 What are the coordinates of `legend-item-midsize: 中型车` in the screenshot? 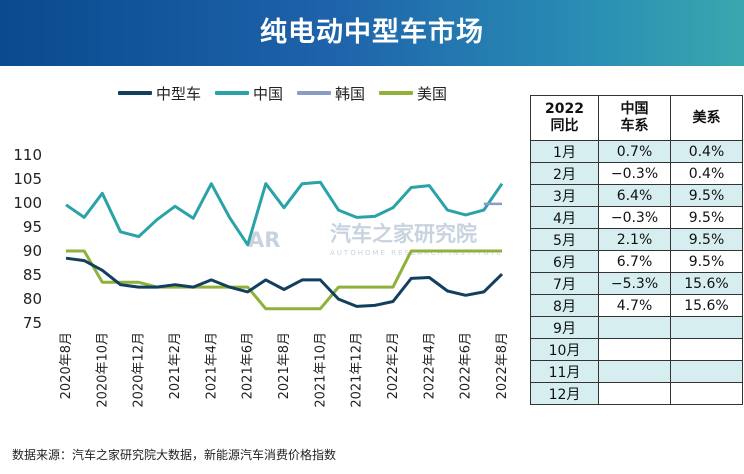 It's located at (159, 93).